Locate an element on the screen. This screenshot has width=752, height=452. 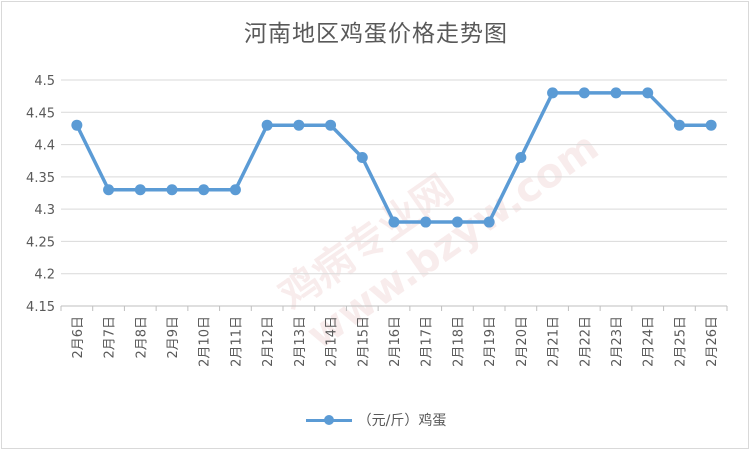
x-tick-label: 2月24日 is located at coordinates (649, 341).